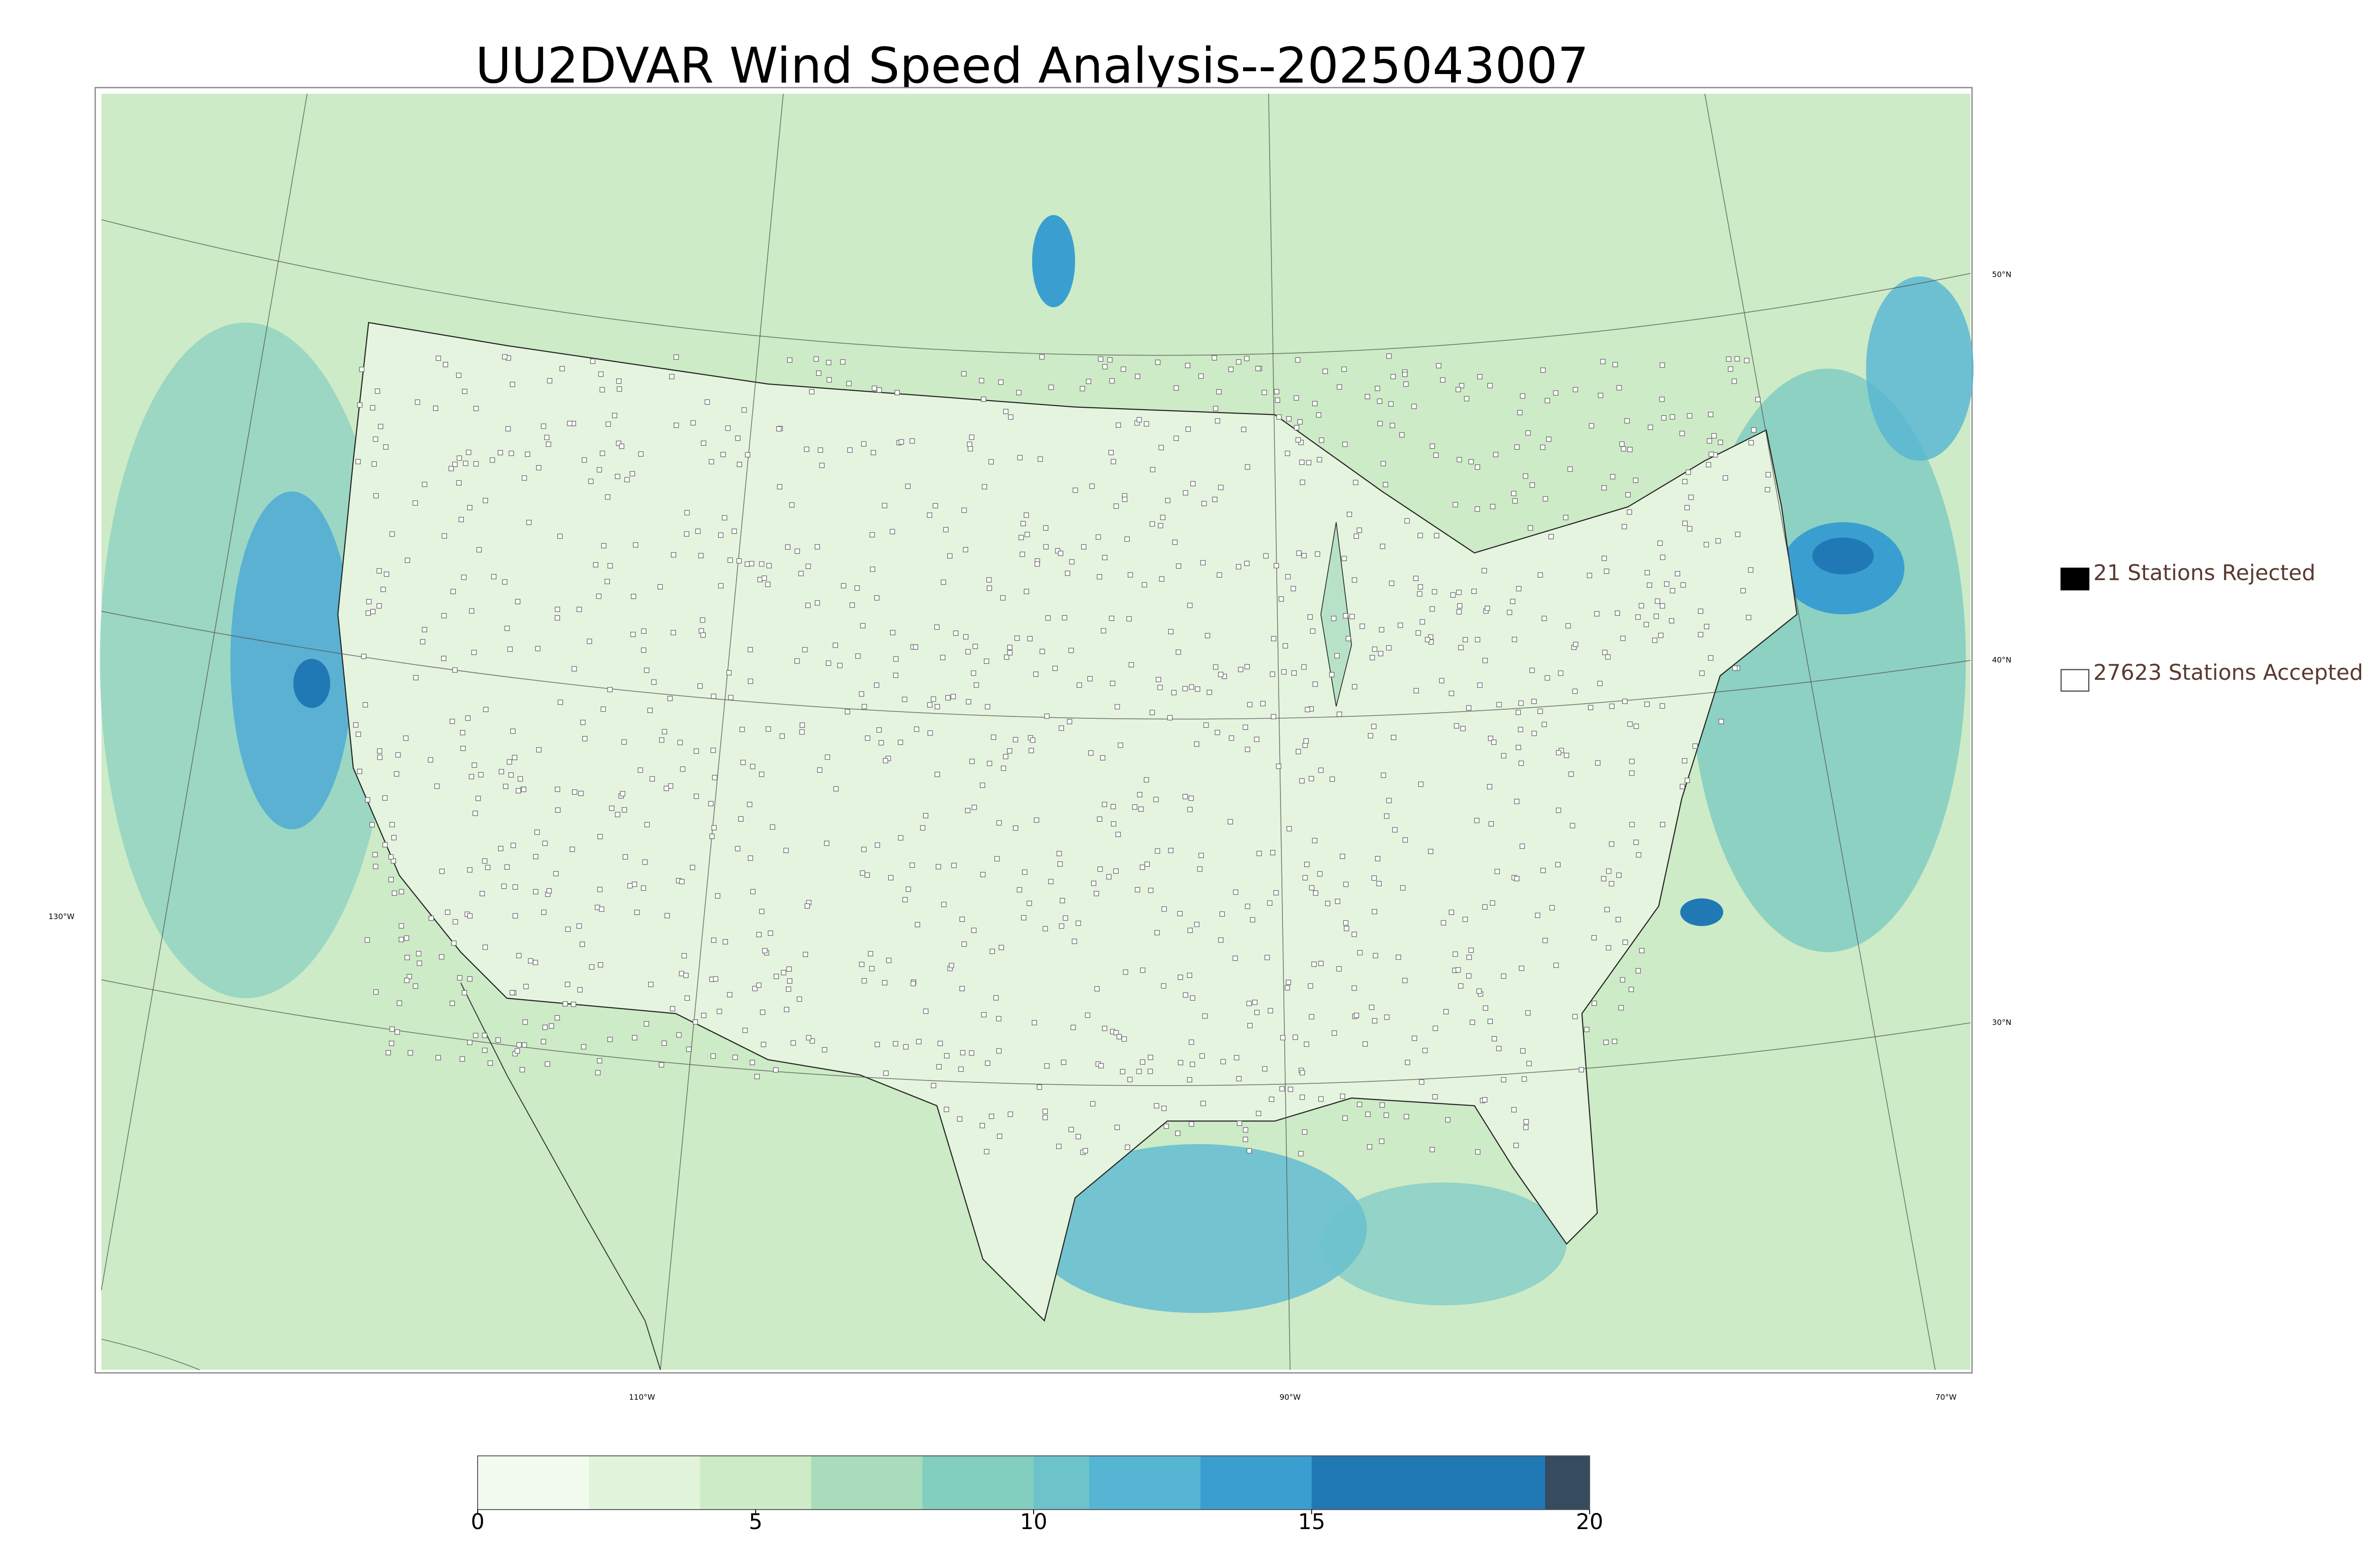 Image resolution: width=2374 pixels, height=1568 pixels. I want to click on lon-label: 70°W, so click(1946, 1397).